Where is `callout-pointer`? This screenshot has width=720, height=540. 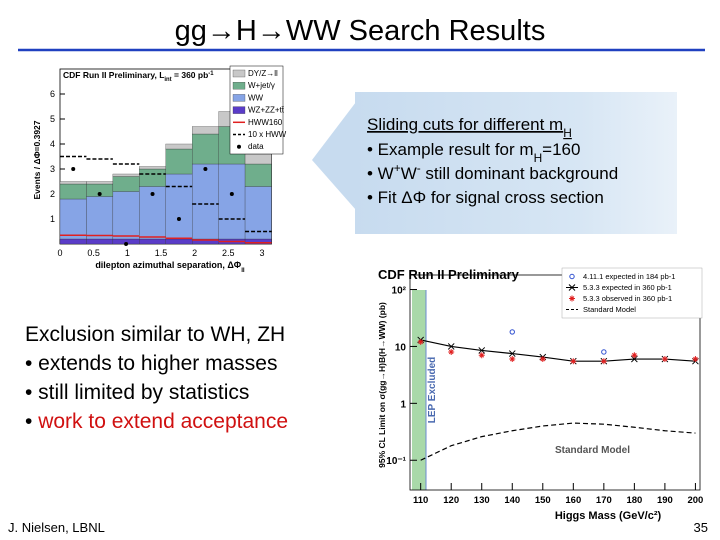 callout-pointer is located at coordinates (334, 156).